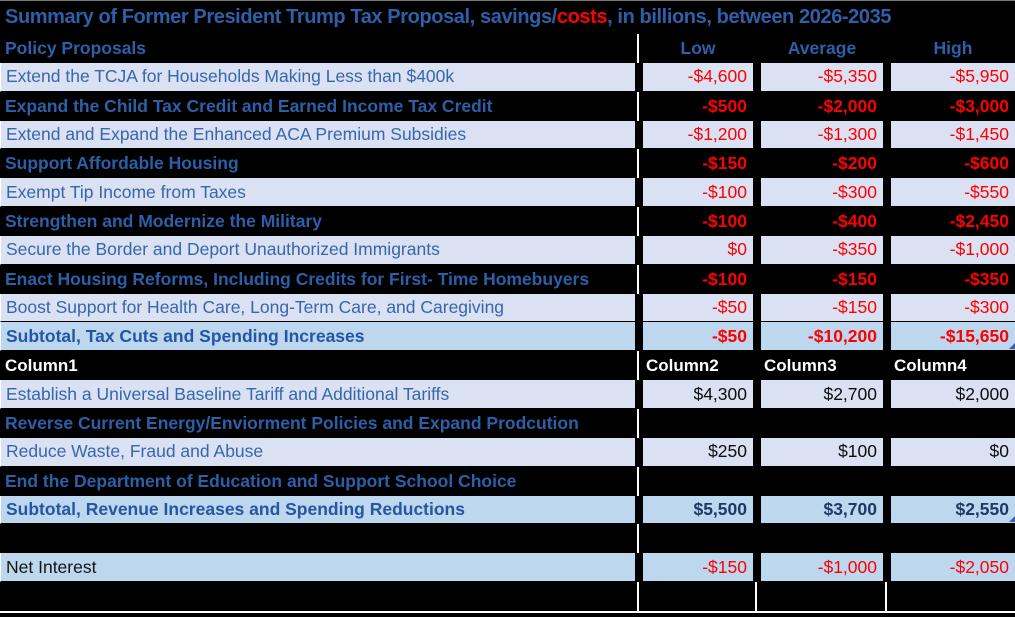 Image resolution: width=1015 pixels, height=617 pixels. What do you see at coordinates (854, 220) in the screenshot?
I see `avg-value-cell: -$400` at bounding box center [854, 220].